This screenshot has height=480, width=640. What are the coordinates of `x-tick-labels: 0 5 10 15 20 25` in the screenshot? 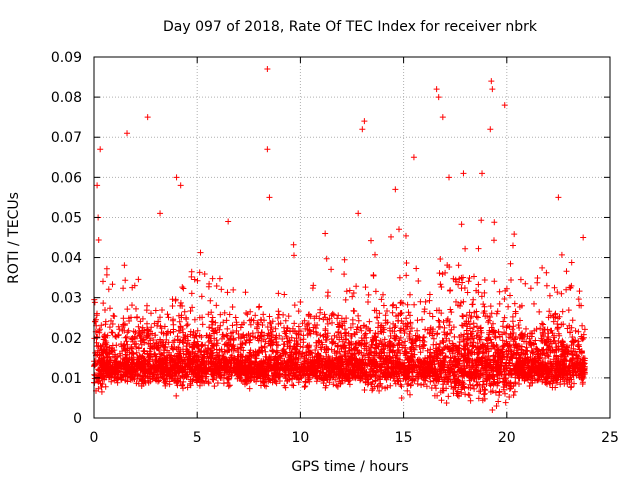 It's located at (354, 438).